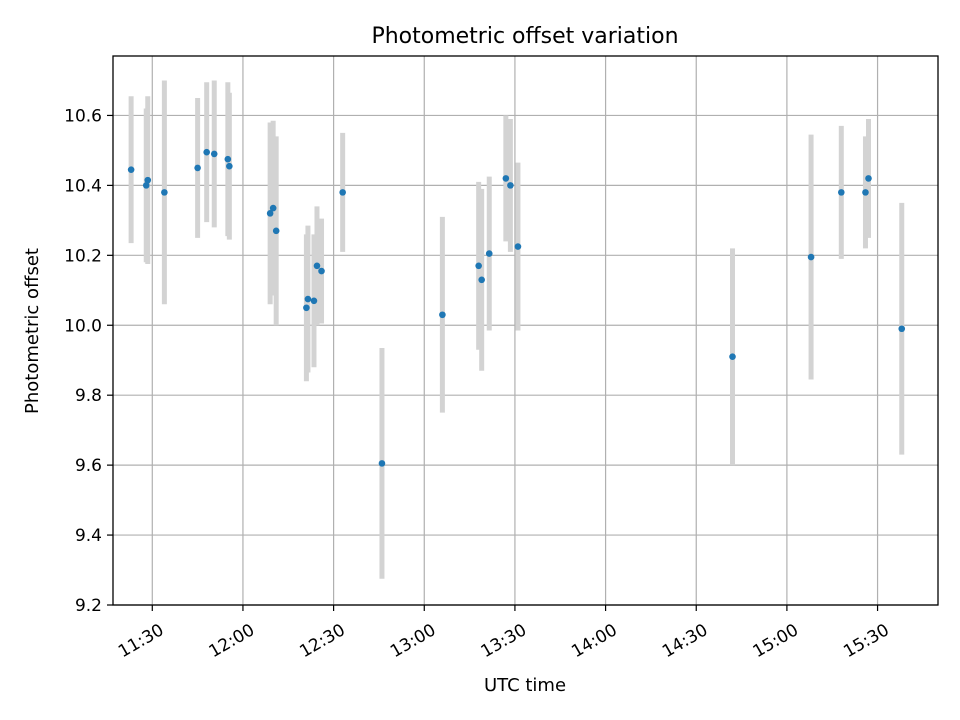  I want to click on x-axis-label: UTC time, so click(525, 685).